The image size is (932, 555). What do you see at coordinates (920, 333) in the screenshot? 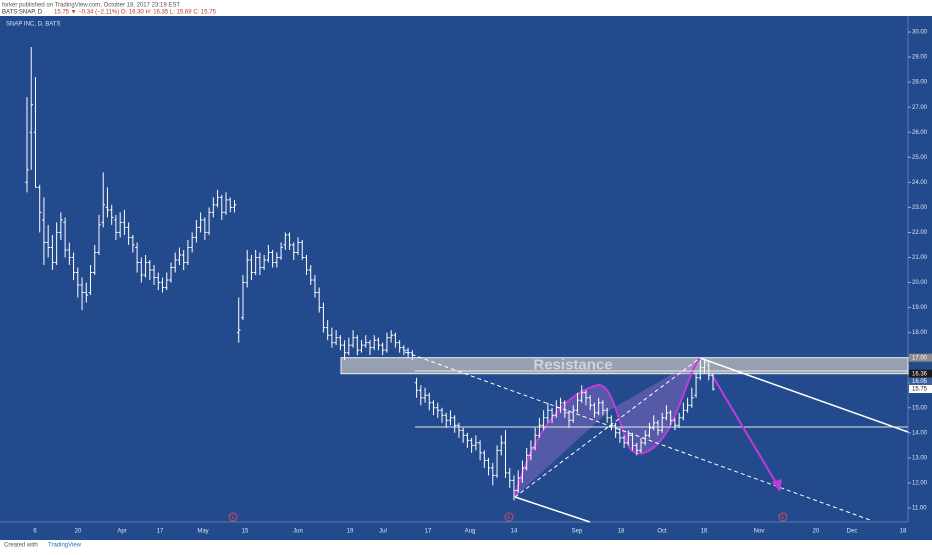
I see `y-tick-label: 18.00` at bounding box center [920, 333].